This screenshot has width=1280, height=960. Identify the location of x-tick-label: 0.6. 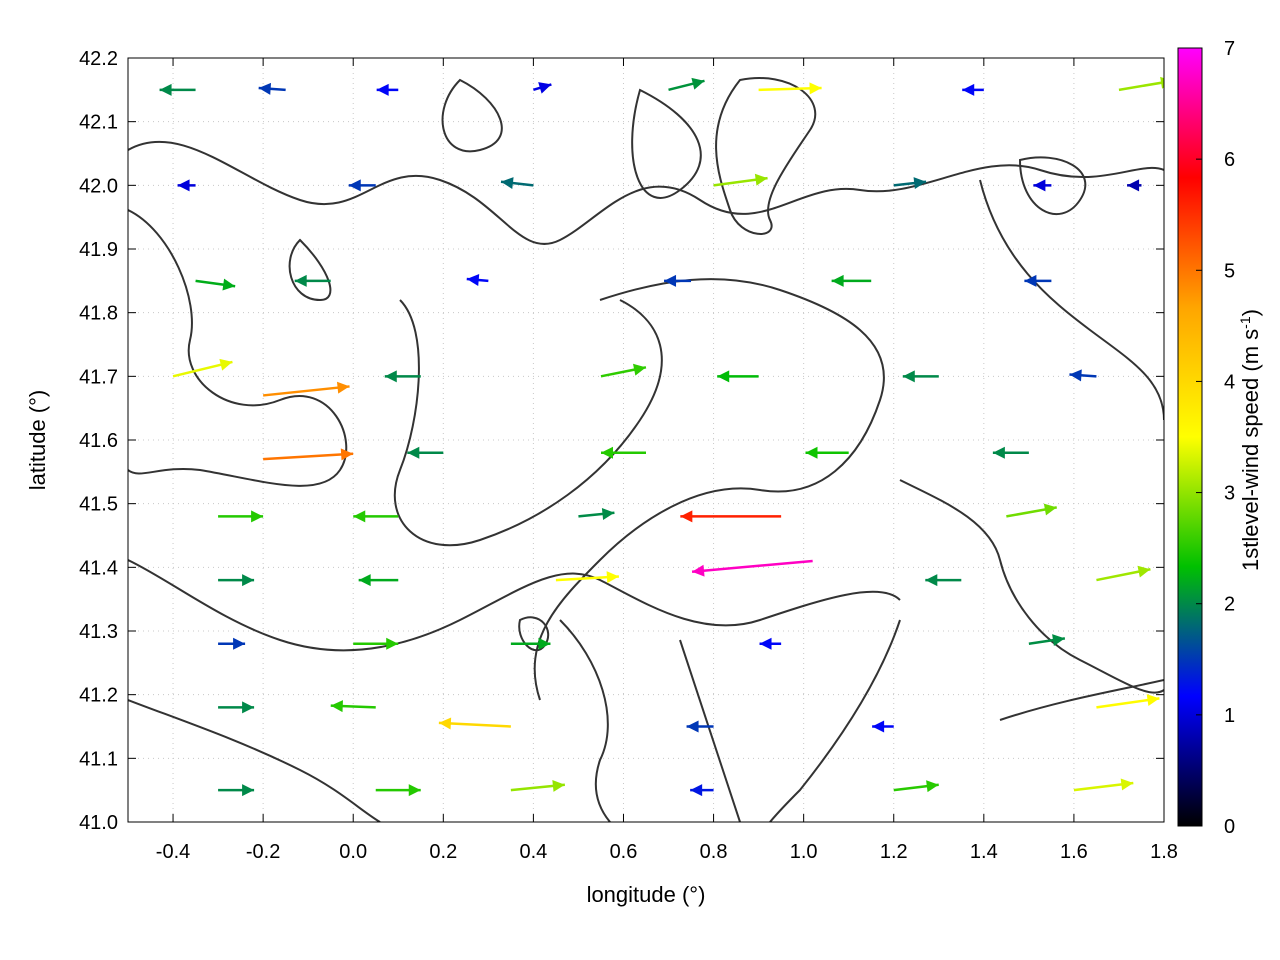
(624, 852).